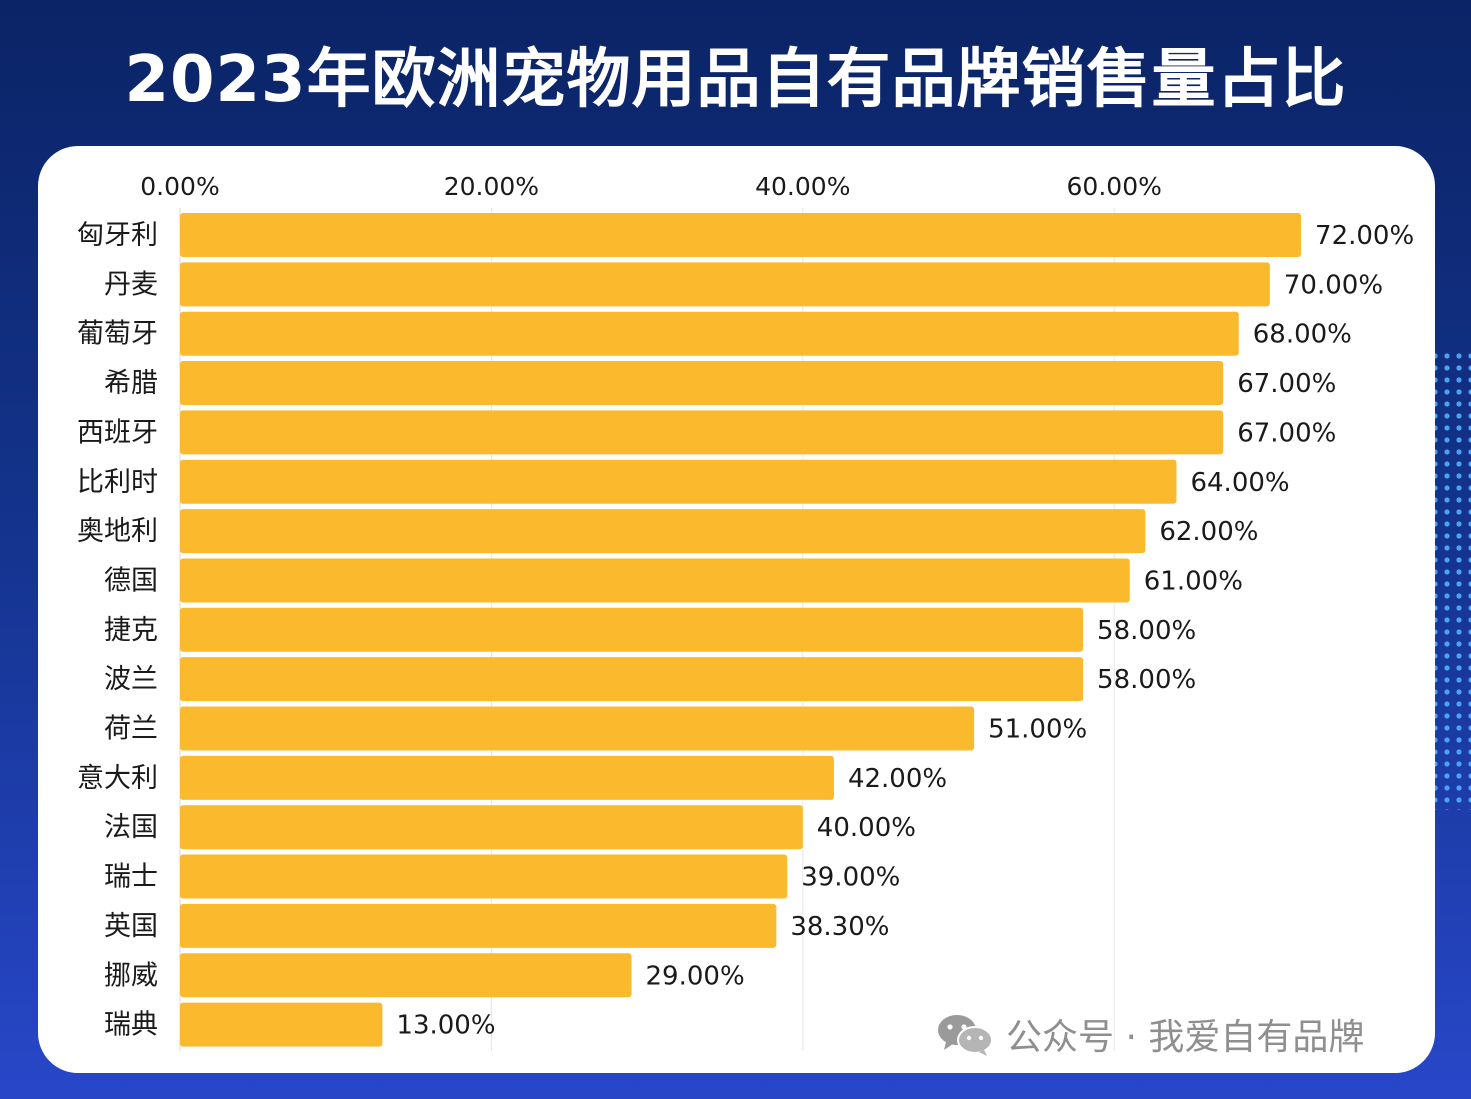 The height and width of the screenshot is (1099, 1471). I want to click on data-label: 62.00%, so click(1208, 532).